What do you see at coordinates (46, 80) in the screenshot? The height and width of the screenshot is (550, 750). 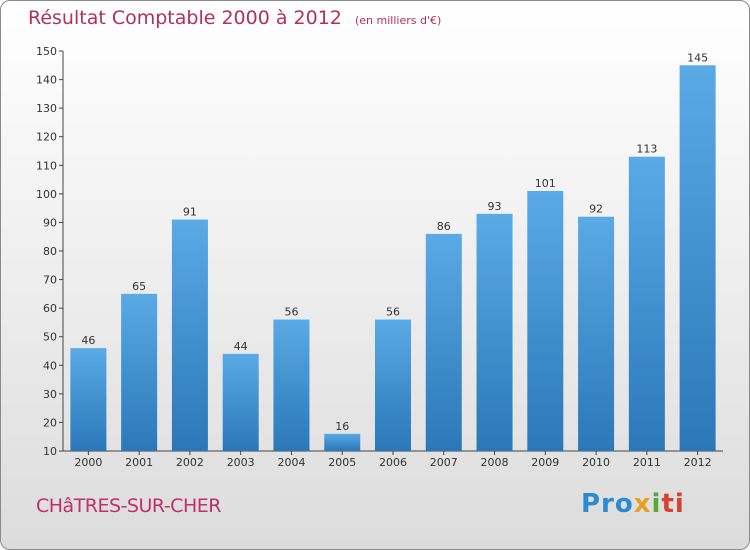 I see `y-tick-label: 140` at bounding box center [46, 80].